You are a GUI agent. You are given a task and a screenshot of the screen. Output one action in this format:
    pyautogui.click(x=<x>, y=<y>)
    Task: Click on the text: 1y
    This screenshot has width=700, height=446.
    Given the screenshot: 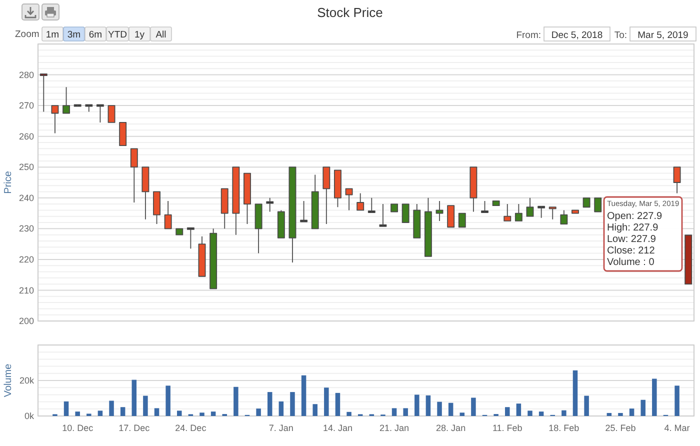 What is the action you would take?
    pyautogui.click(x=139, y=35)
    